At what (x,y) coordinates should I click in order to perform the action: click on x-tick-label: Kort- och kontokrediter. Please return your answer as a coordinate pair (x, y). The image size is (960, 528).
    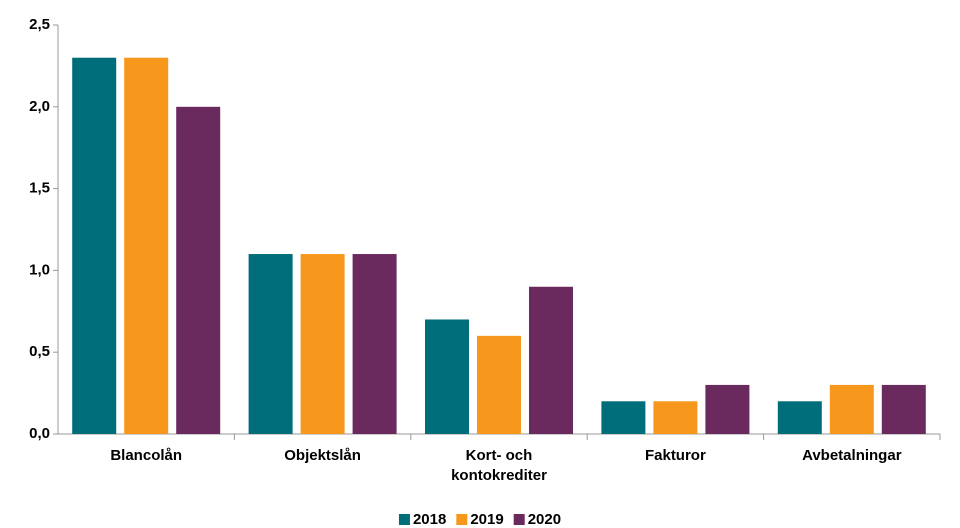
    Looking at the image, I should click on (499, 465).